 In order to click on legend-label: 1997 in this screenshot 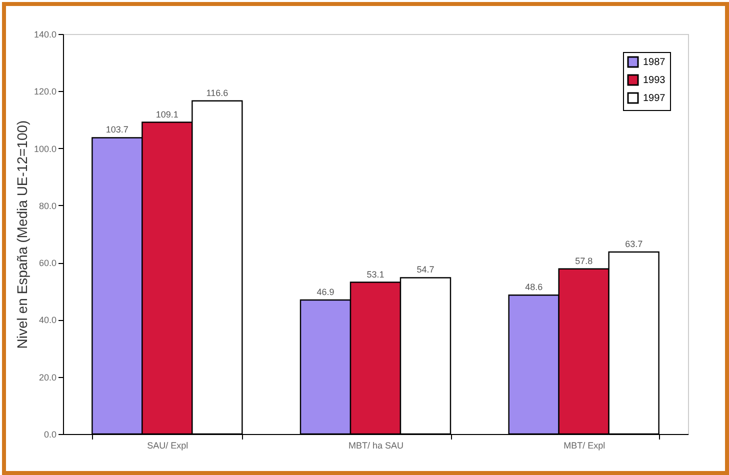, I will do `click(654, 98)`.